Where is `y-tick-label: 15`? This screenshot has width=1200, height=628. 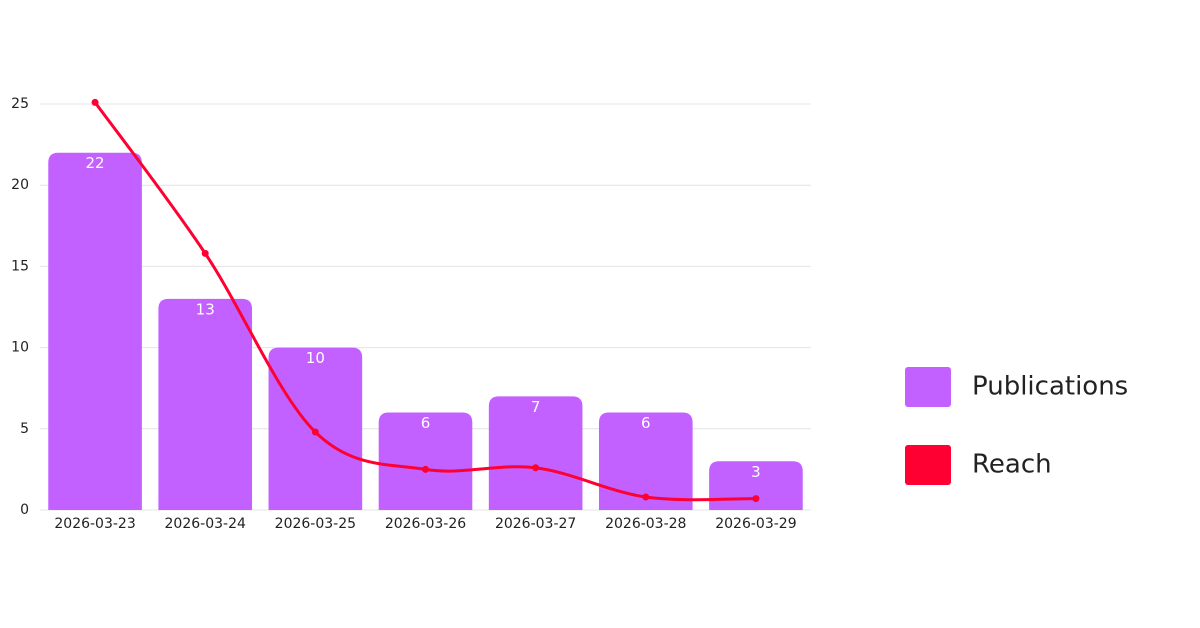
y-tick-label: 15 is located at coordinates (20, 266).